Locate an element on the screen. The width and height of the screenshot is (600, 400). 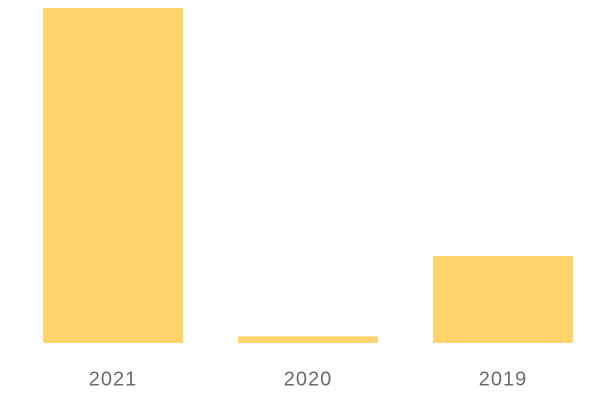
x-tick-label: 2021 is located at coordinates (113, 379).